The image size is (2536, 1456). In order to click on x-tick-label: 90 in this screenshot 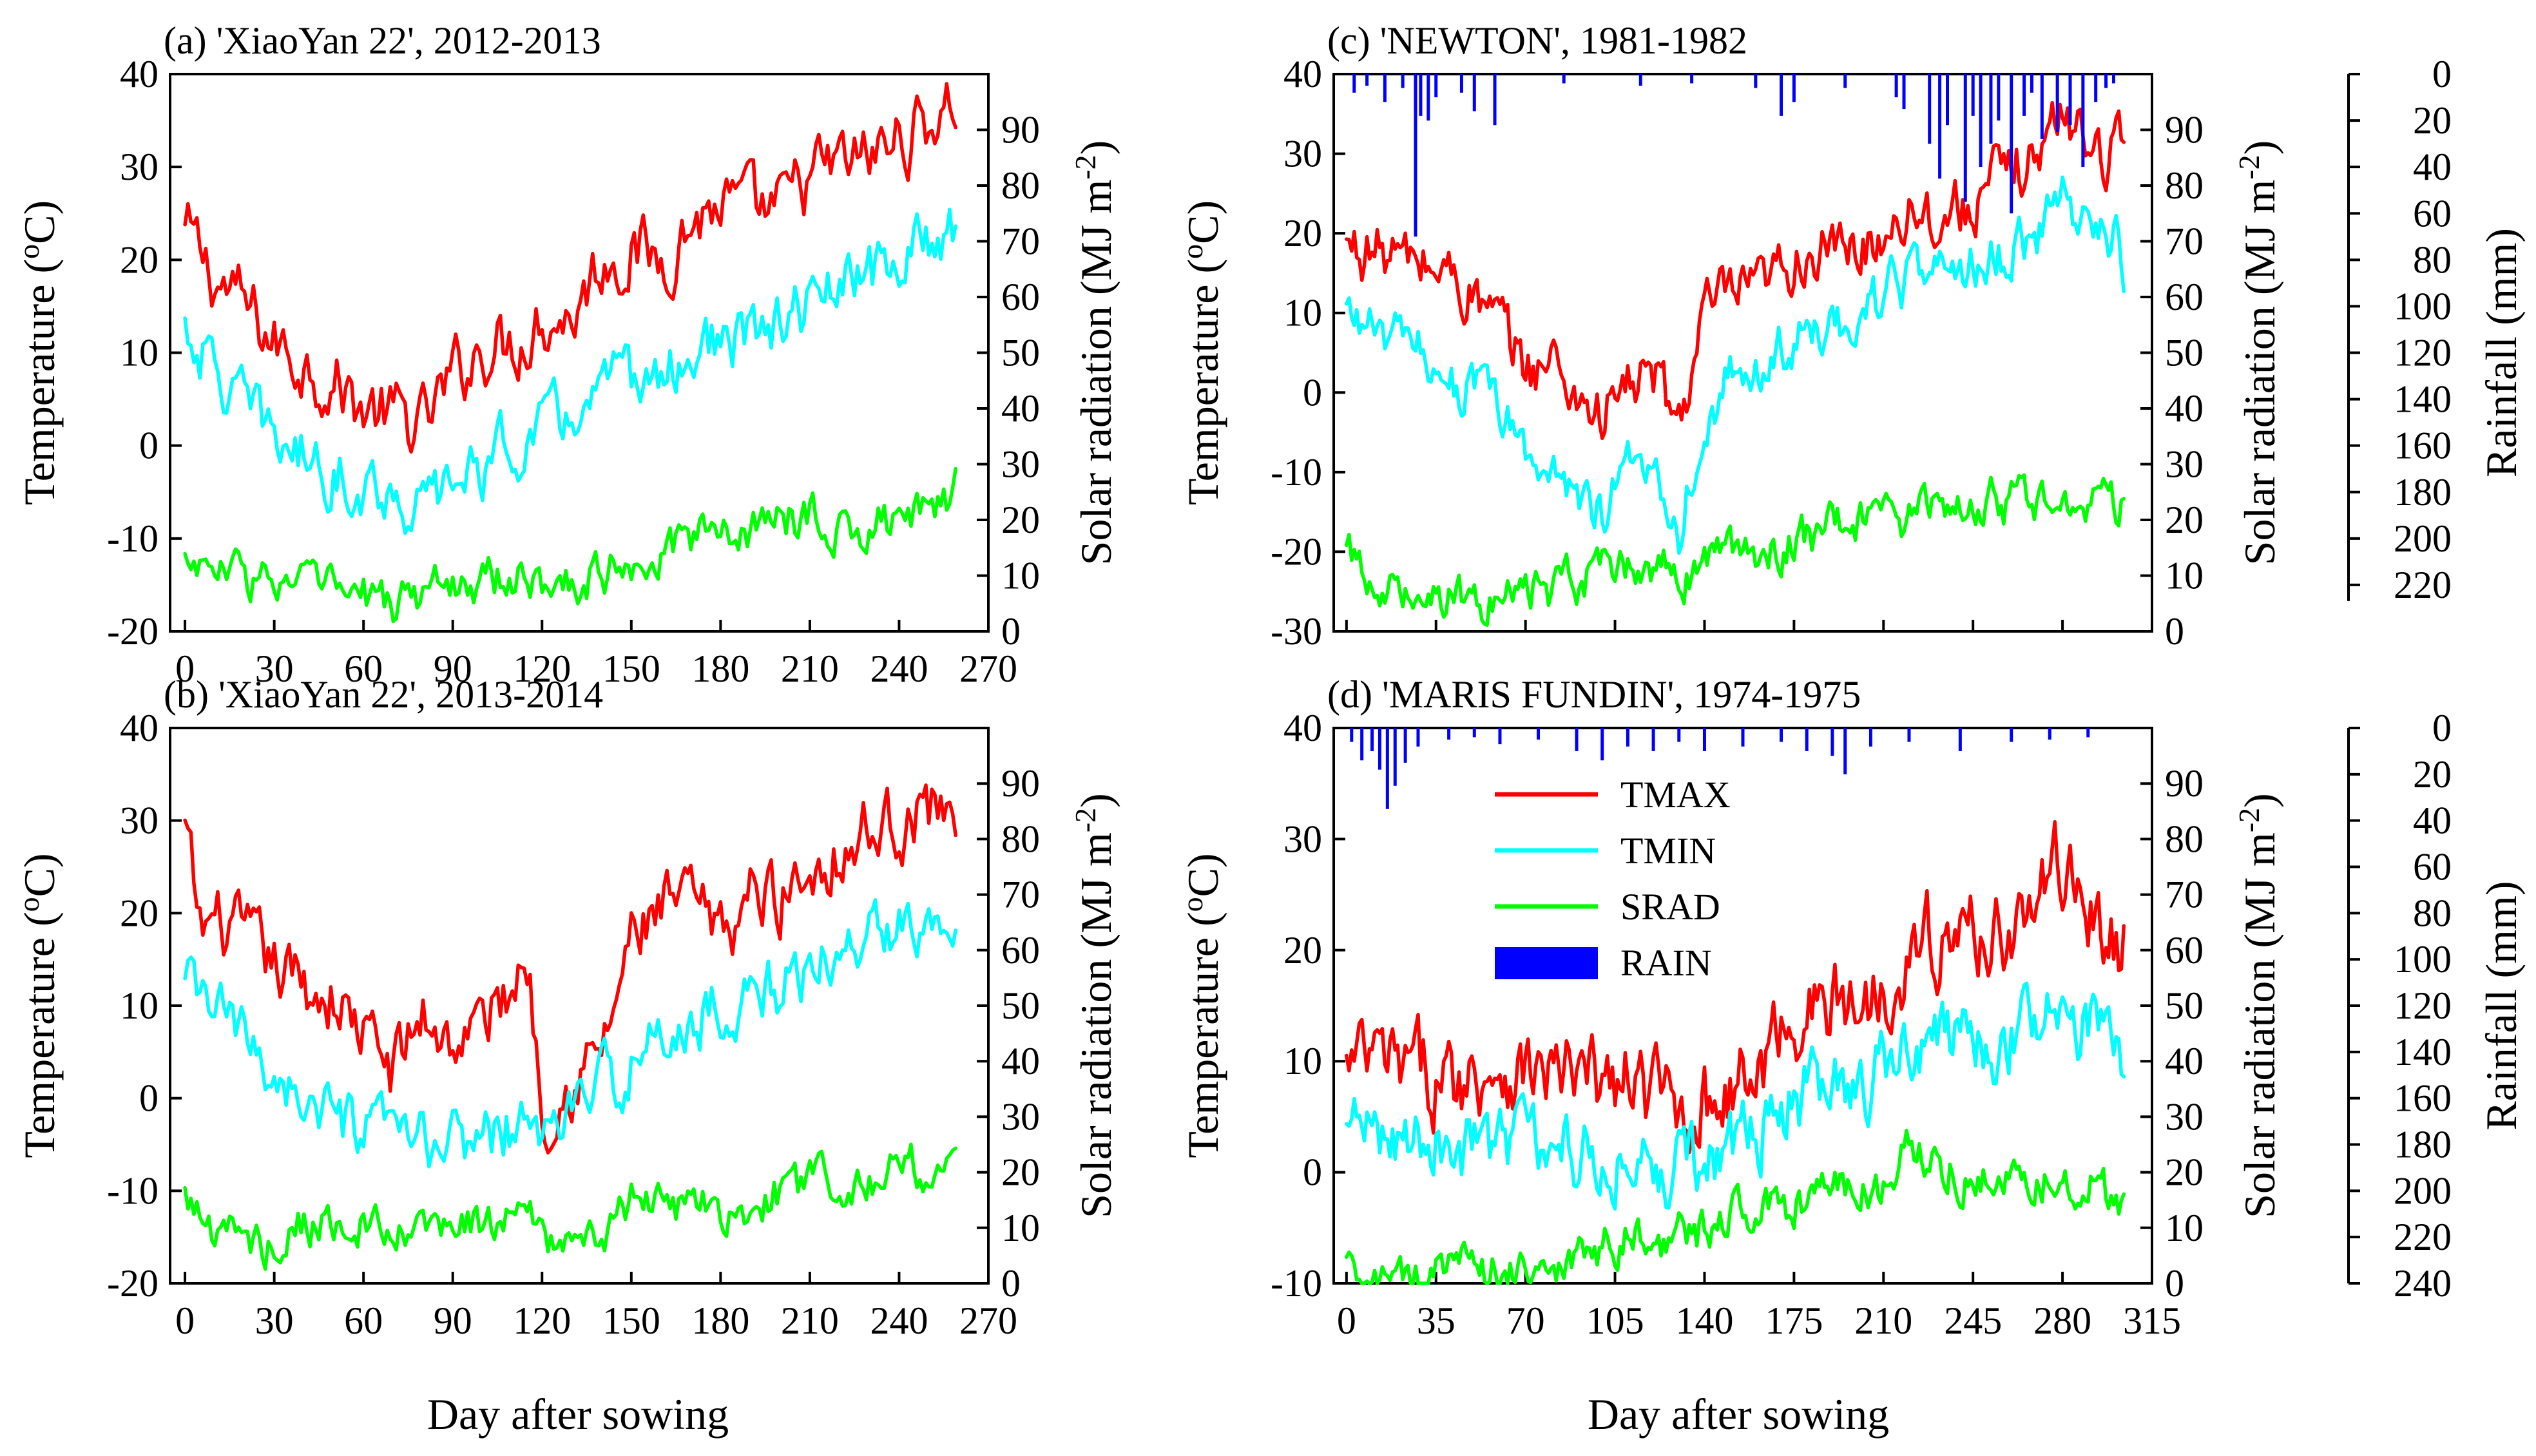, I will do `click(453, 668)`.